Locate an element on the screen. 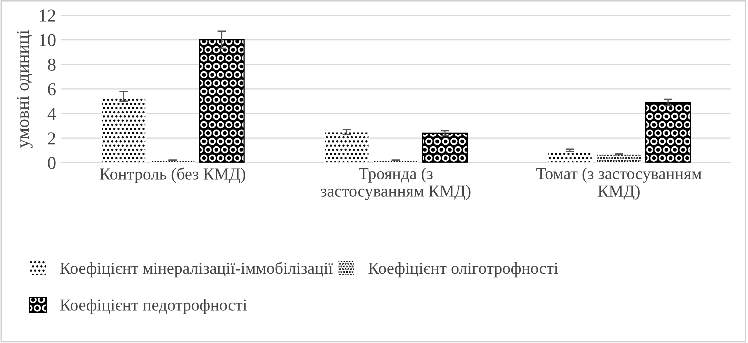 Image resolution: width=748 pixels, height=343 pixels. y-tick-label: 2 is located at coordinates (52, 138).